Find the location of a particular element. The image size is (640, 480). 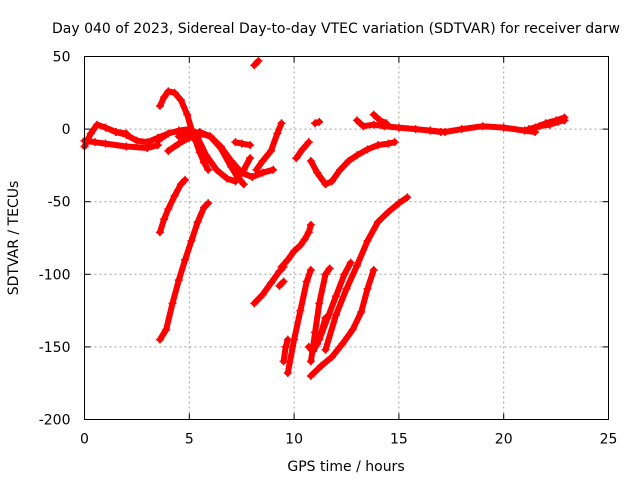

x-tick-label: 15 is located at coordinates (399, 440).